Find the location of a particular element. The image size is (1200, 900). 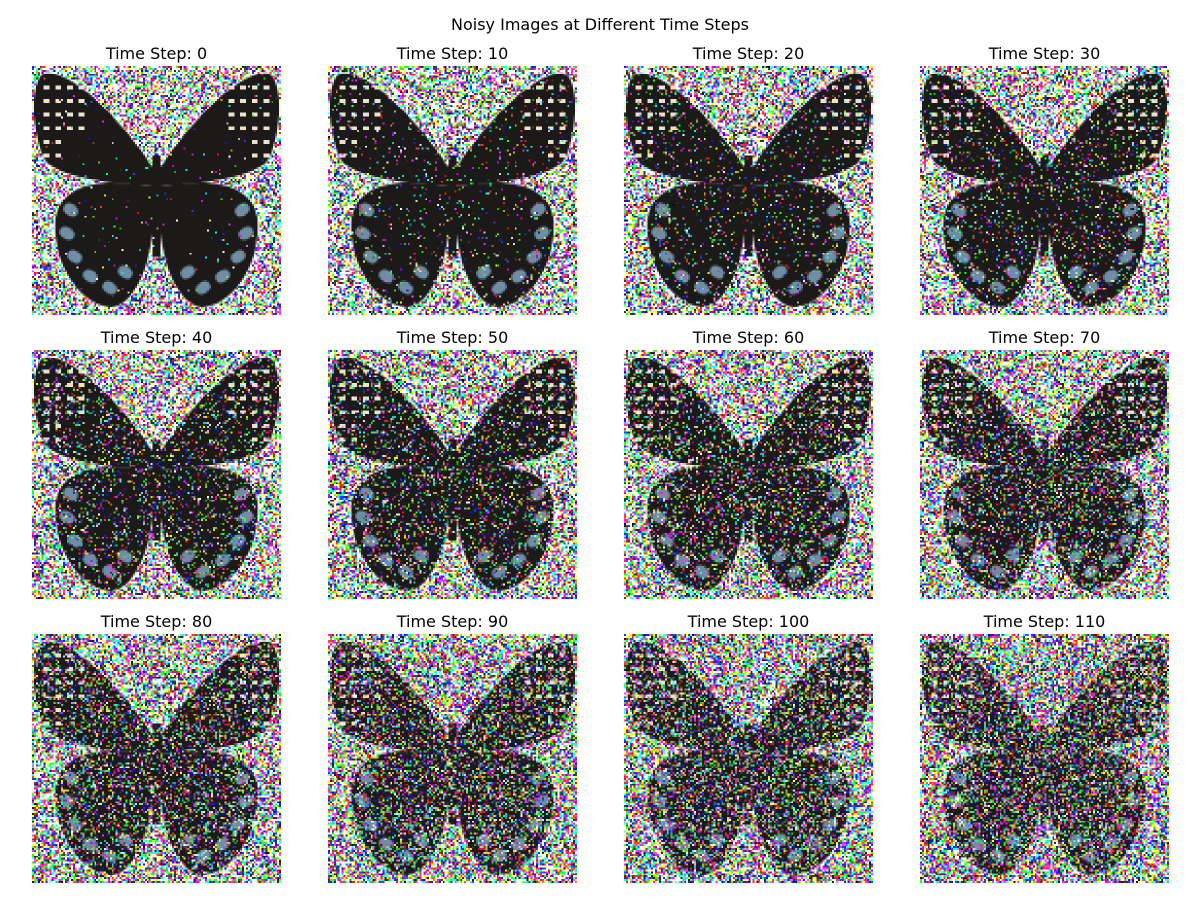

panel-time-step-10: Time Step: 10 is located at coordinates (452, 179).